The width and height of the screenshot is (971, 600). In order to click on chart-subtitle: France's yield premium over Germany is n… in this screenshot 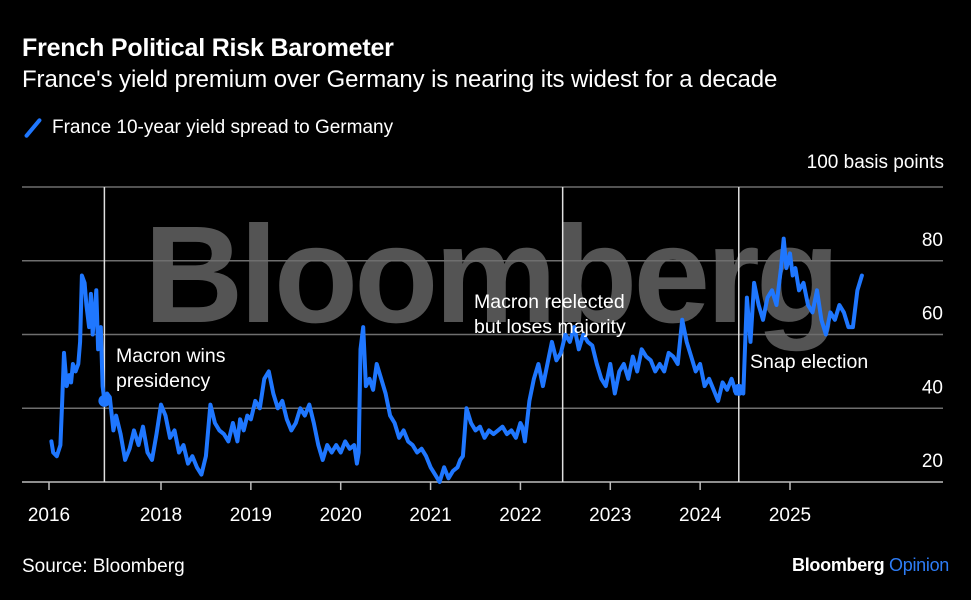, I will do `click(400, 79)`.